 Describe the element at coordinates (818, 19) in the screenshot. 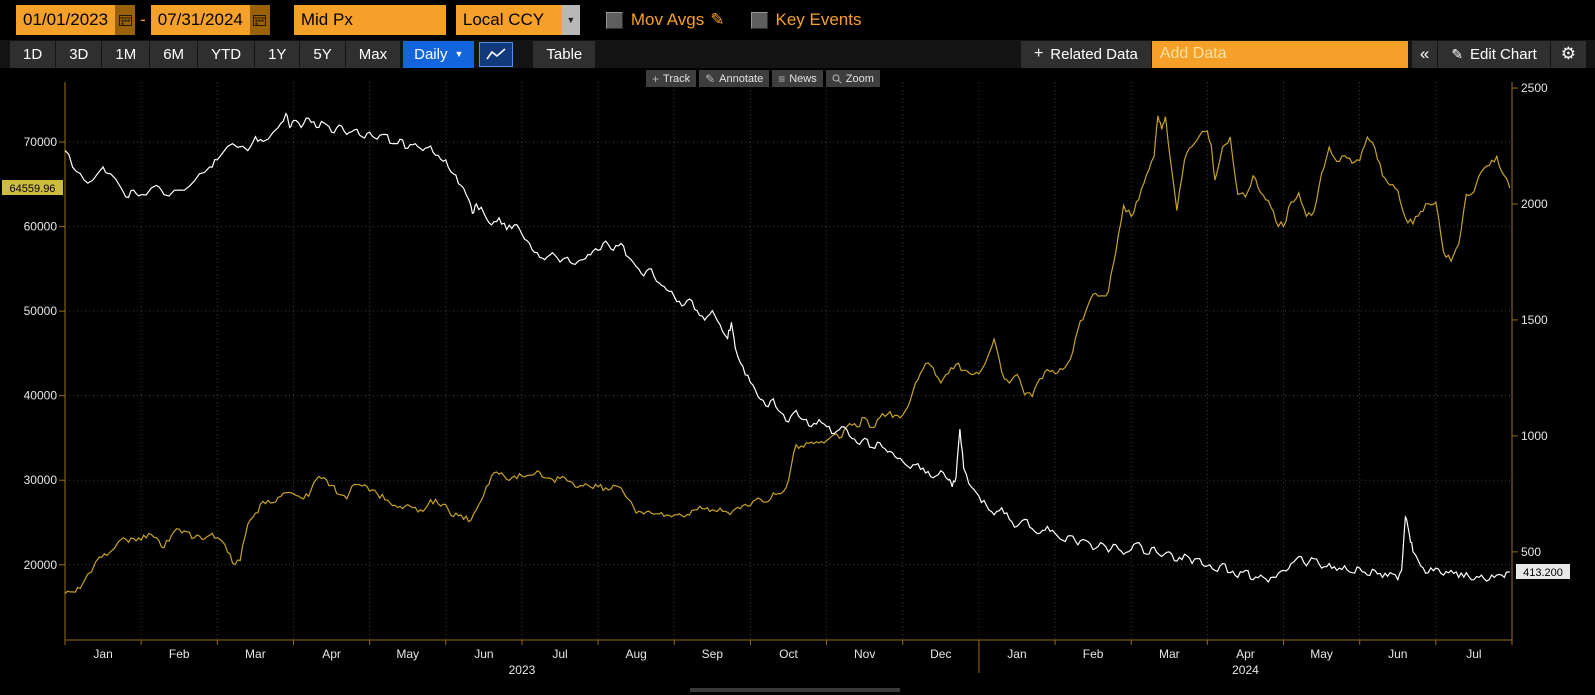

I see `key-events-label: Key Events` at that location.